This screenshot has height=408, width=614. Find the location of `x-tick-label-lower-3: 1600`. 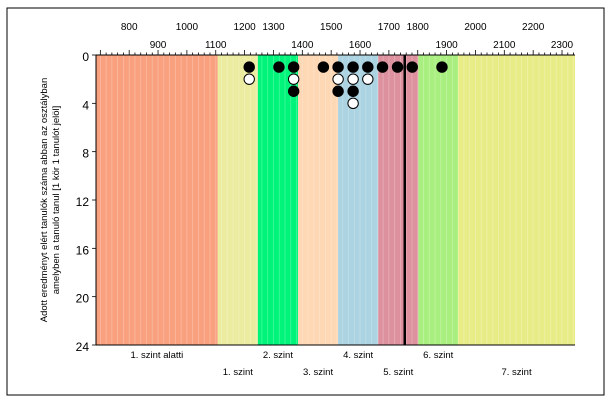

x-tick-label-lower-3: 1600 is located at coordinates (360, 45).